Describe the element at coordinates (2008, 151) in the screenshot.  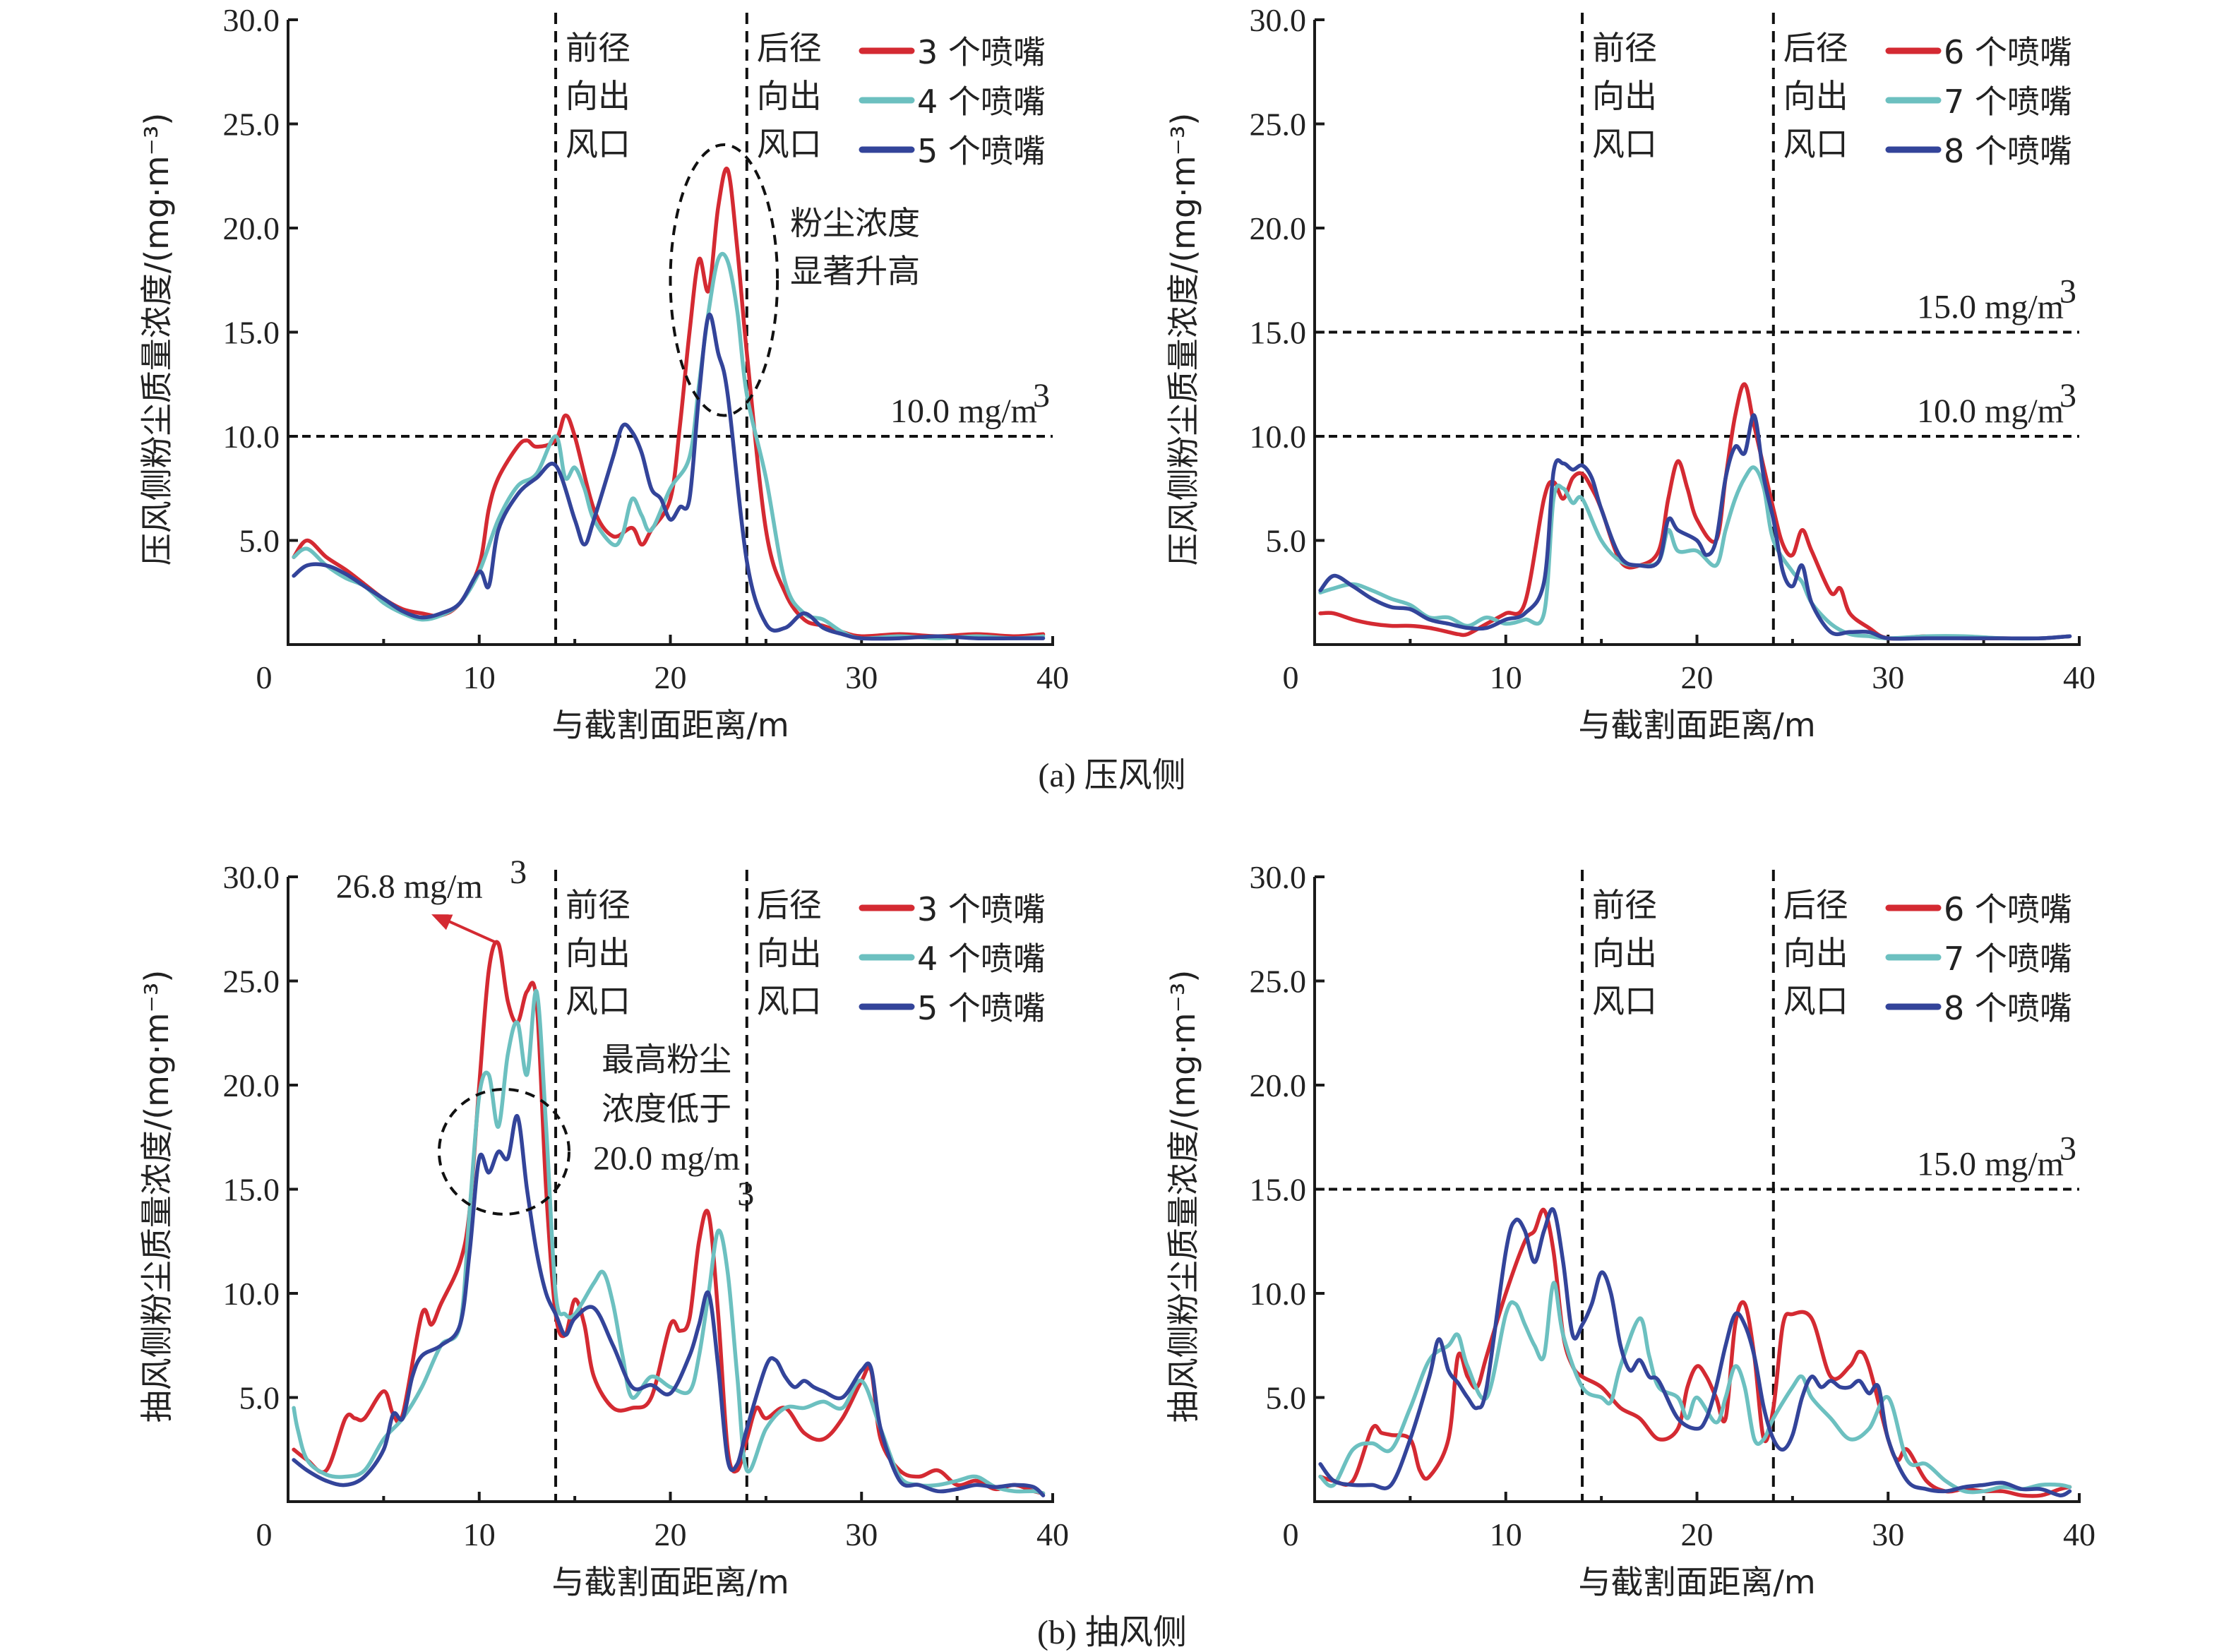
I see `legend-label: 8 个喷嘴` at that location.